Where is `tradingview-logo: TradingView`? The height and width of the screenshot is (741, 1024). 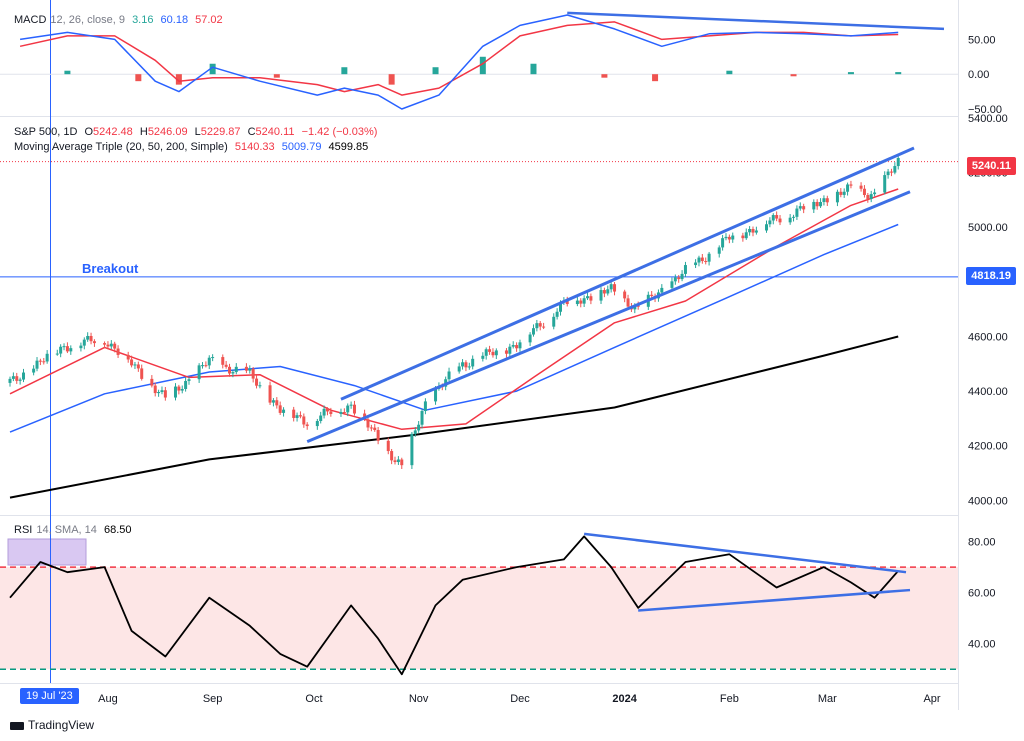
tradingview-logo: TradingView is located at coordinates (52, 725).